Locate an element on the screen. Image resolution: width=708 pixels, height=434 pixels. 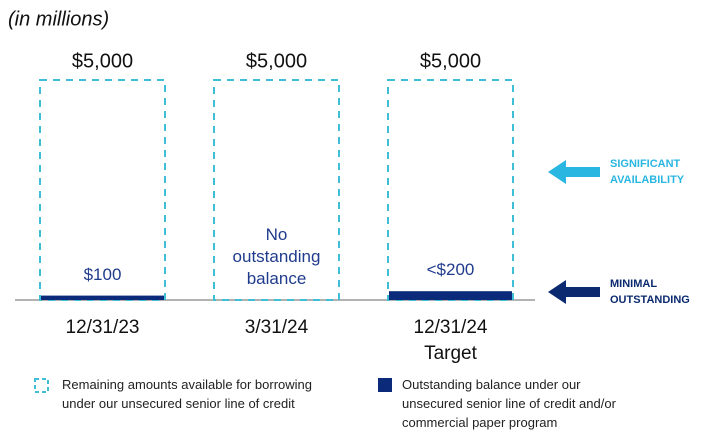
x-tick-label: 12/31/24 is located at coordinates (451, 327).